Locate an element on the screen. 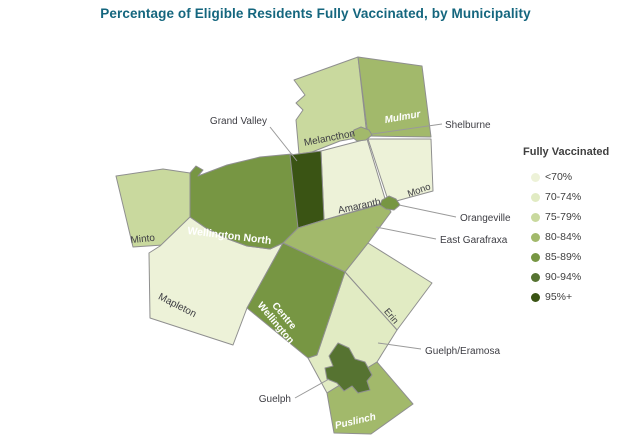 This screenshot has height=441, width=631. region-centre-wellington is located at coordinates (296, 300).